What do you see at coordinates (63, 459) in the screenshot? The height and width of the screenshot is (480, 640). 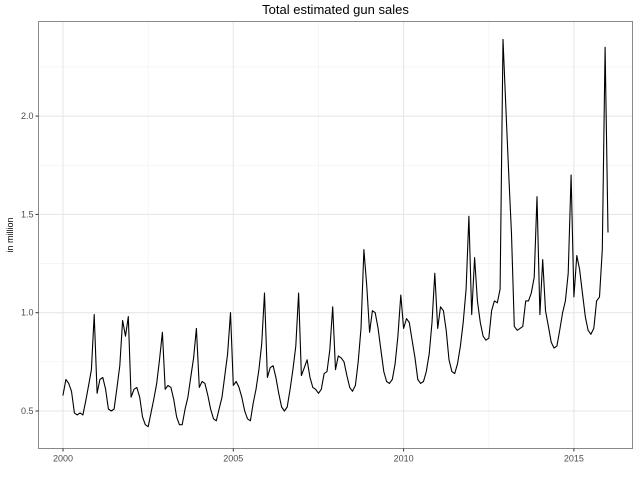 I see `x-tick-label: 2000` at bounding box center [63, 459].